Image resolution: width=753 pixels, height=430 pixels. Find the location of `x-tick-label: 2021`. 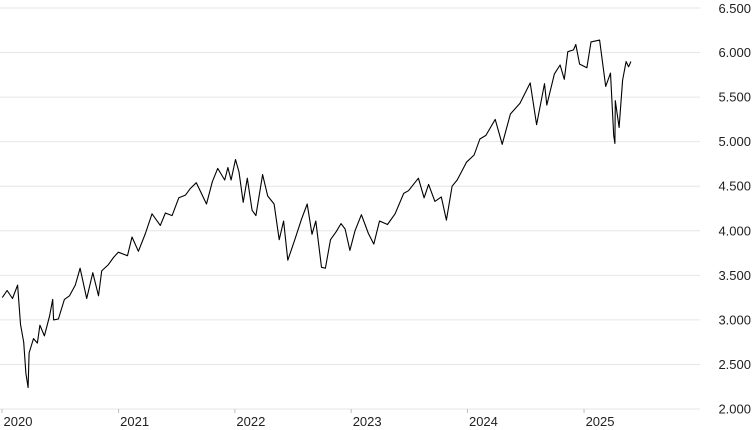

x-tick-label: 2021 is located at coordinates (134, 421).